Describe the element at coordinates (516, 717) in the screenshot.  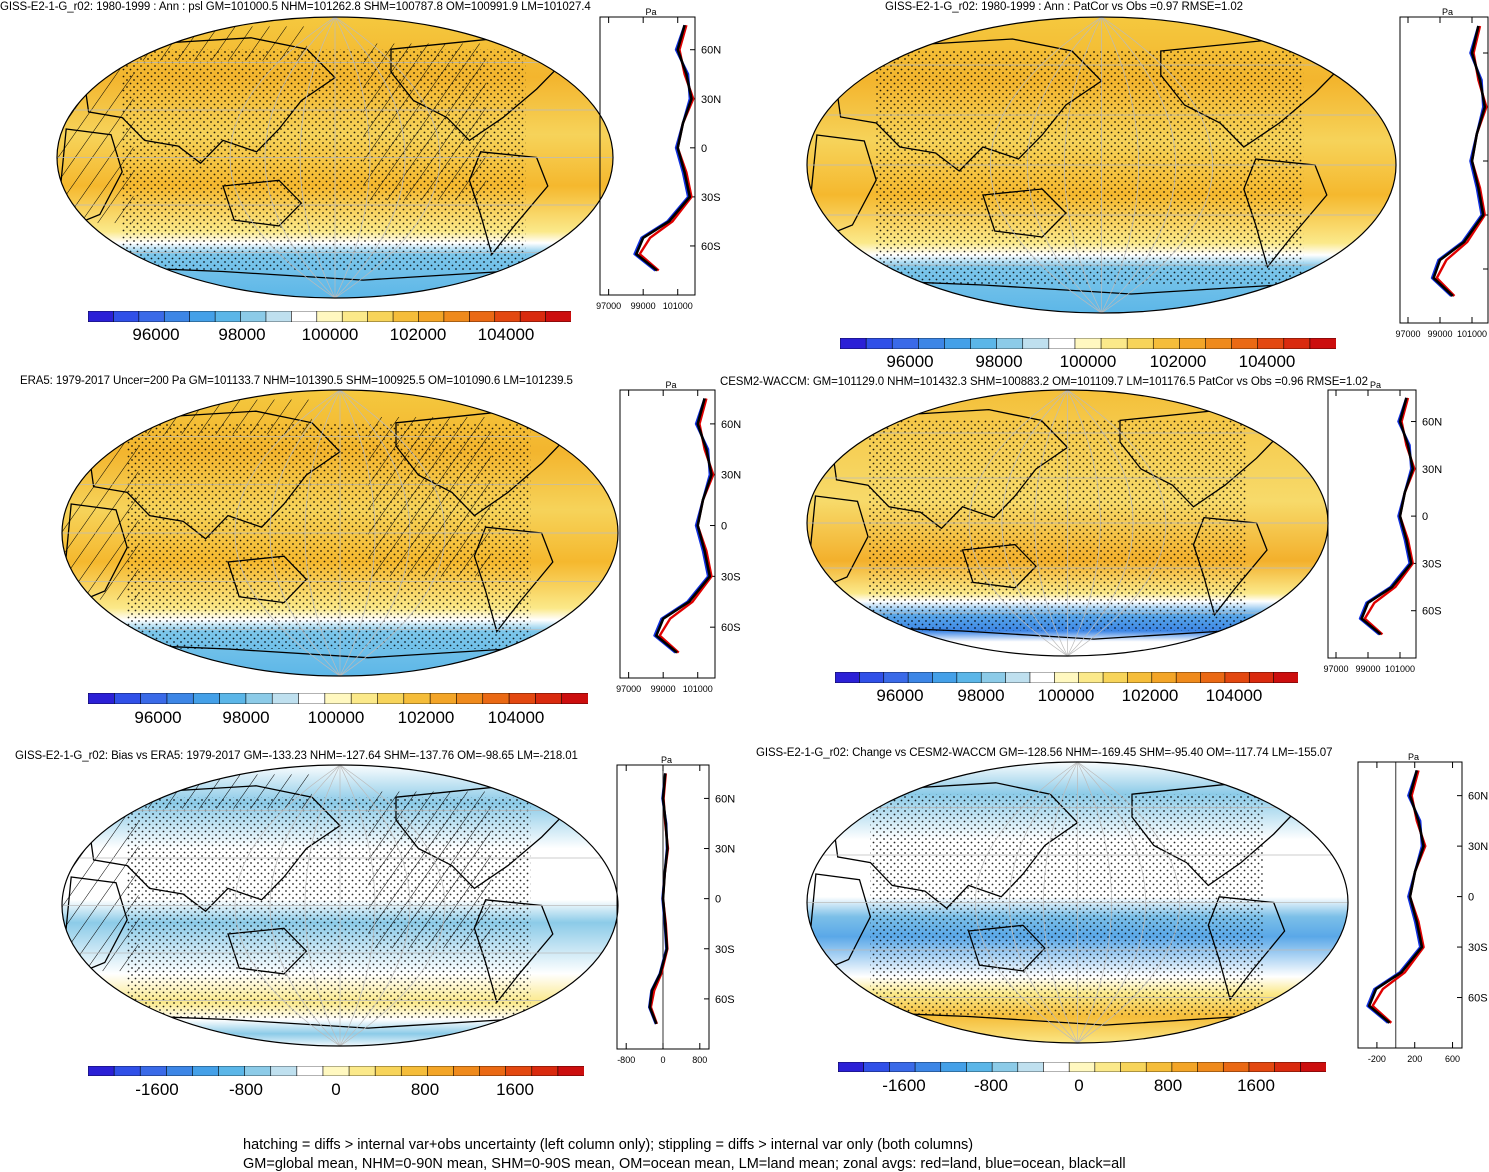
I see `cbar3-label: 104000` at that location.